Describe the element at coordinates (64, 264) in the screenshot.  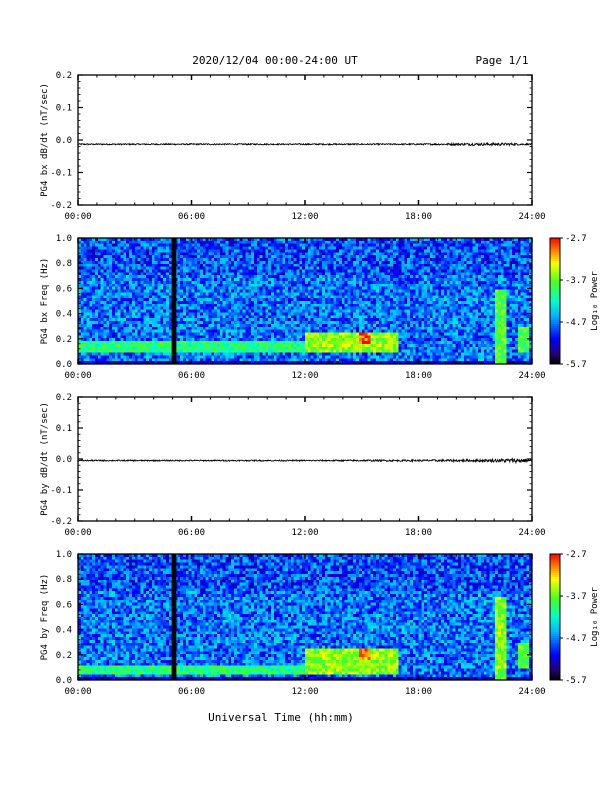
I see `y-tick-label: 0.8` at that location.